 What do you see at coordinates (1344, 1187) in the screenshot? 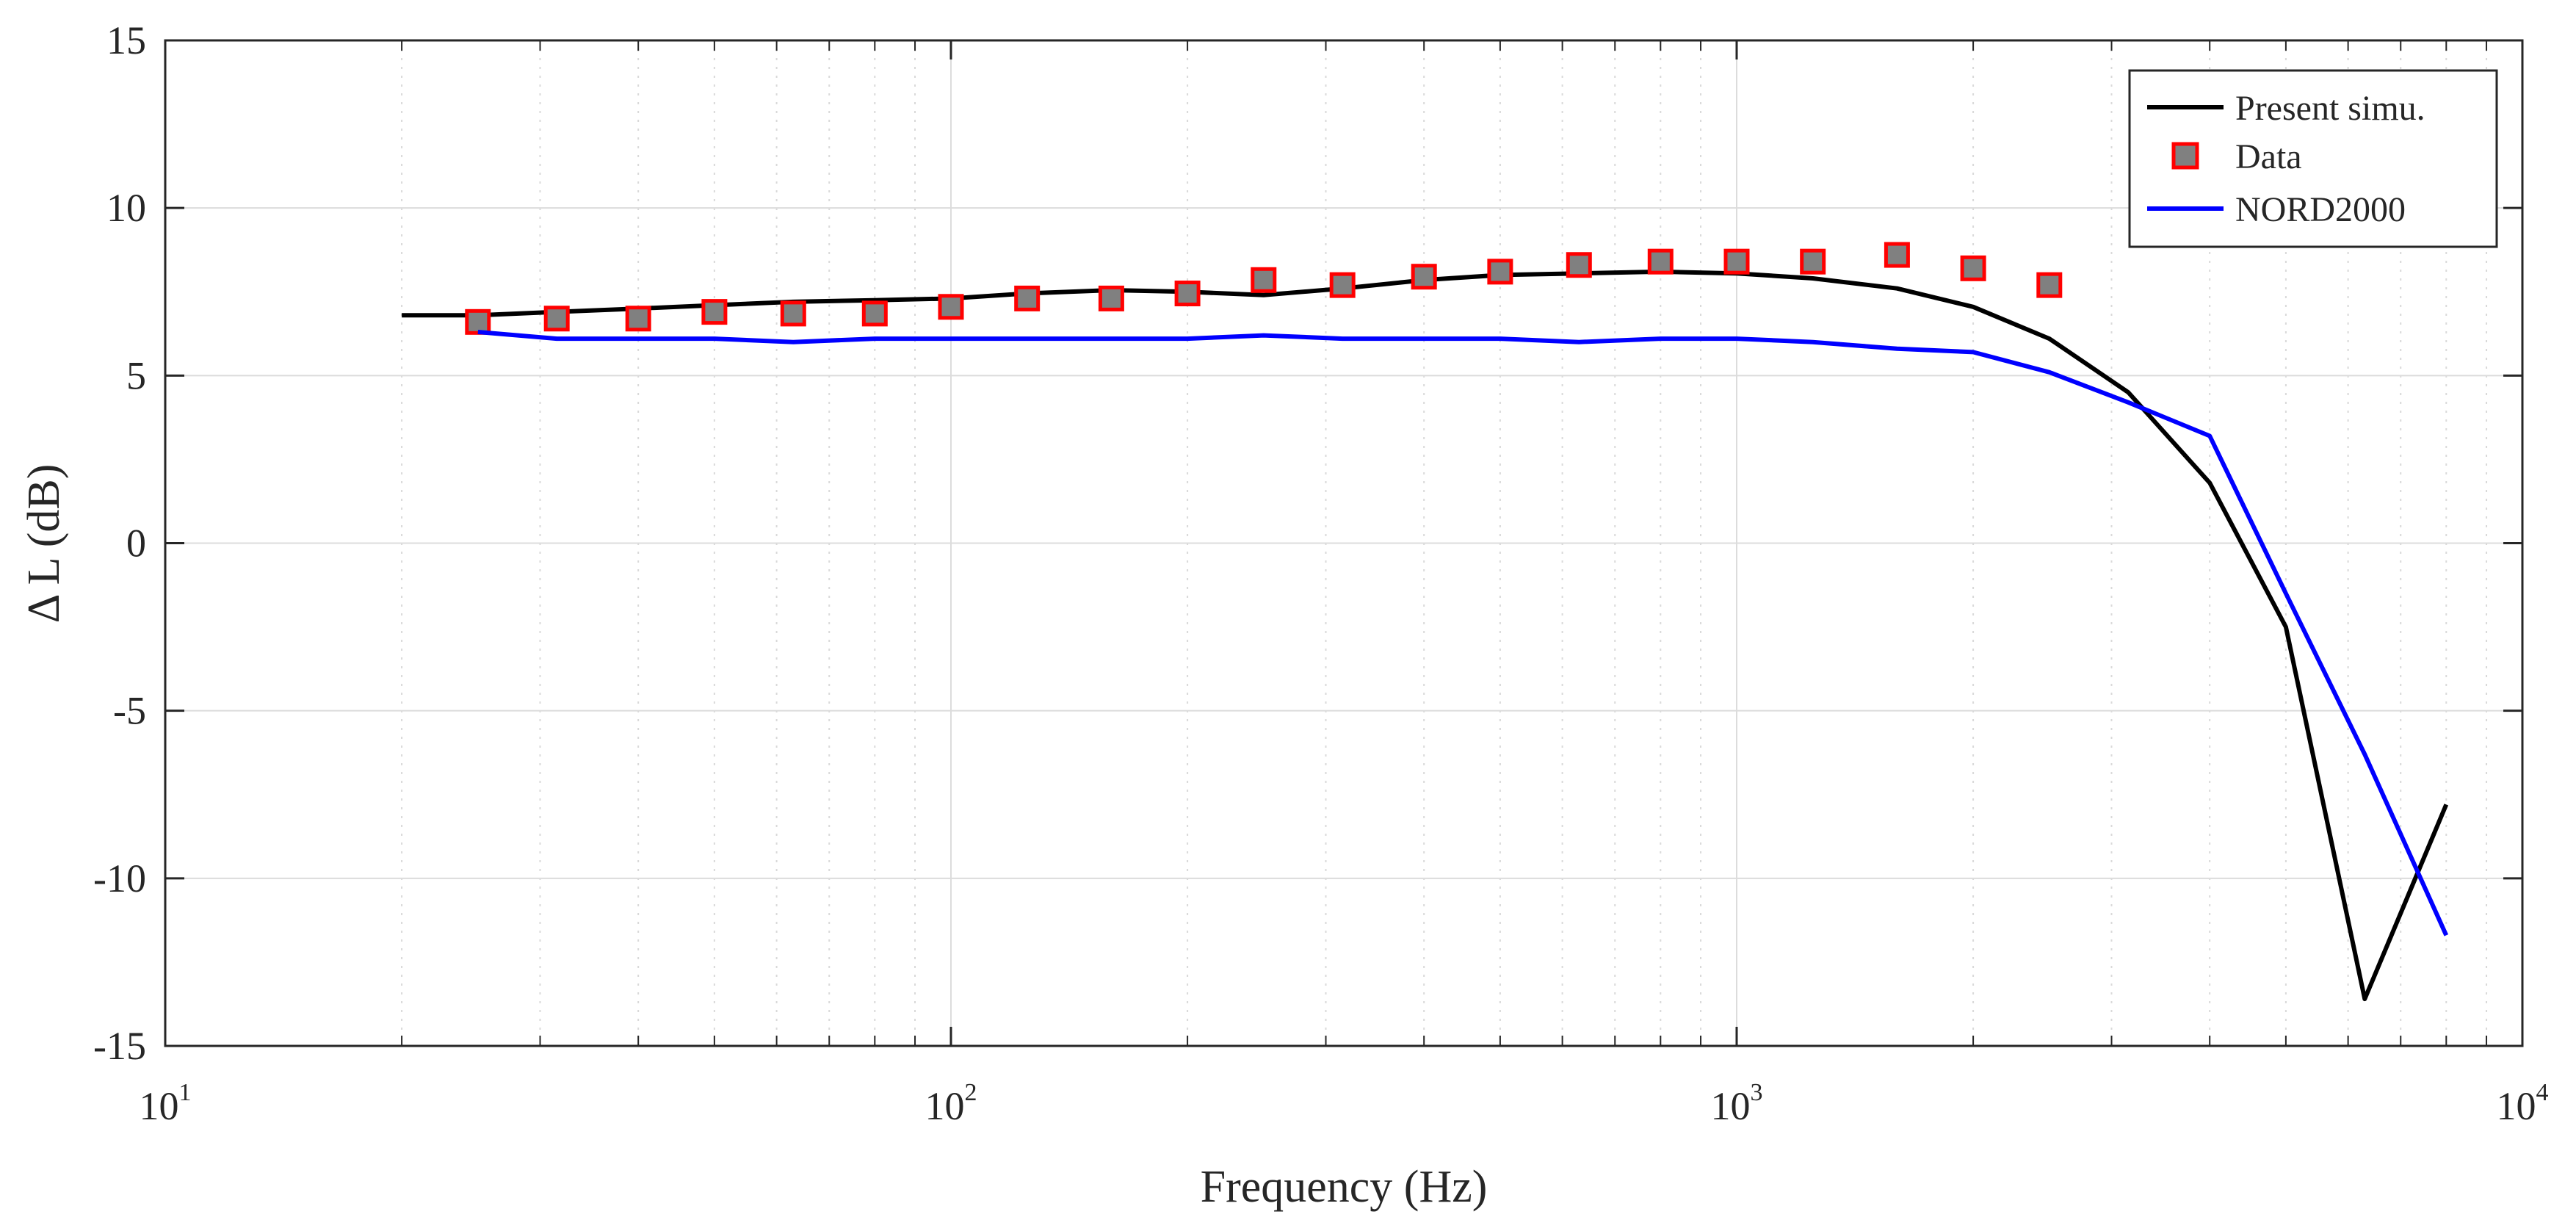
I see `x-axis-label: Frequency (Hz)` at bounding box center [1344, 1187].